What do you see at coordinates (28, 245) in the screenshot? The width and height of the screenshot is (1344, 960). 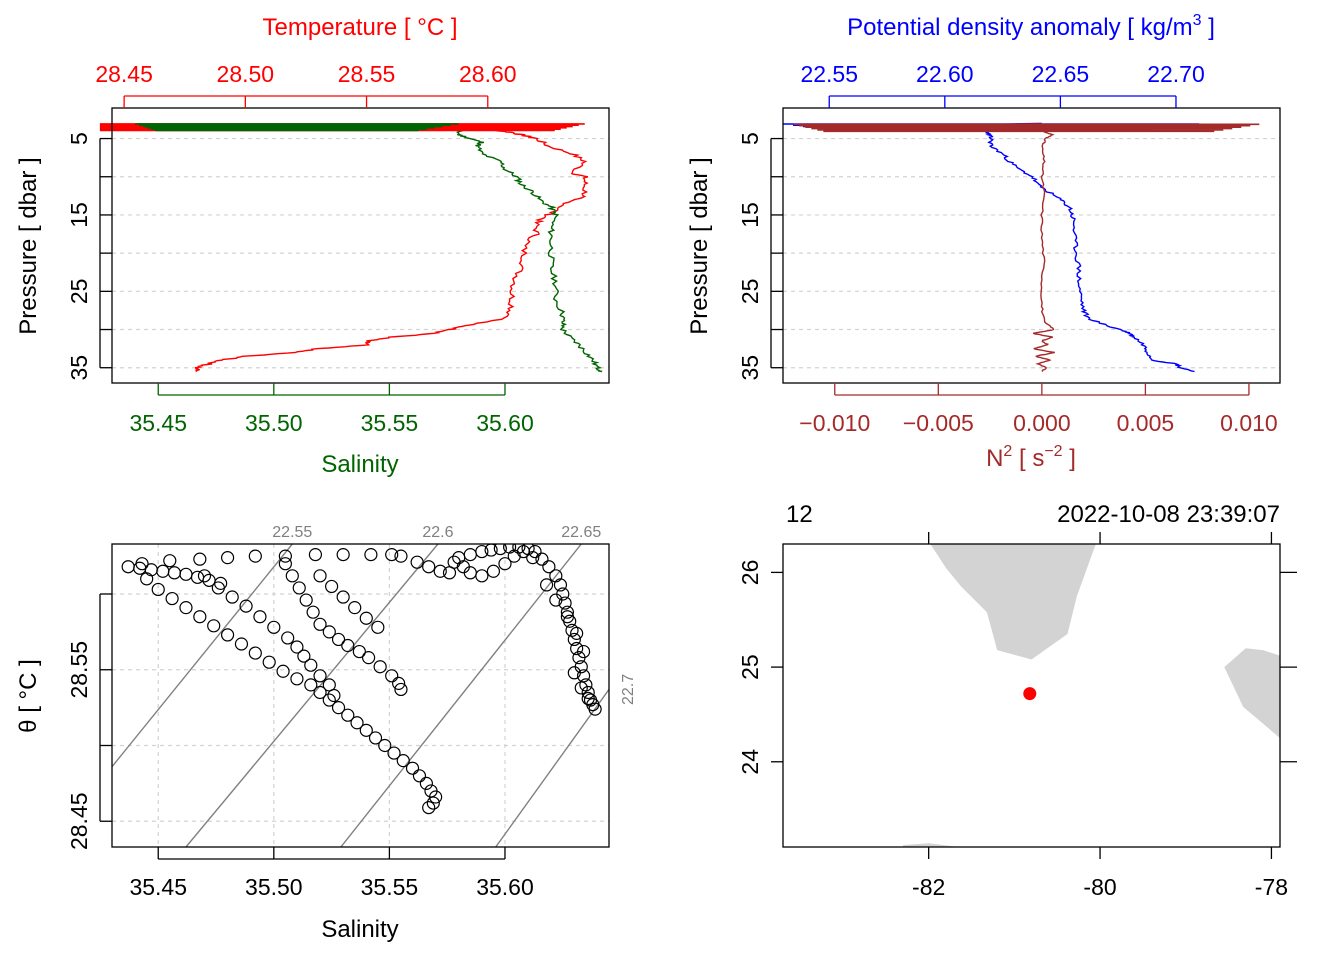 I see `pressure-axis-title: Pressure [ dbar ]` at bounding box center [28, 245].